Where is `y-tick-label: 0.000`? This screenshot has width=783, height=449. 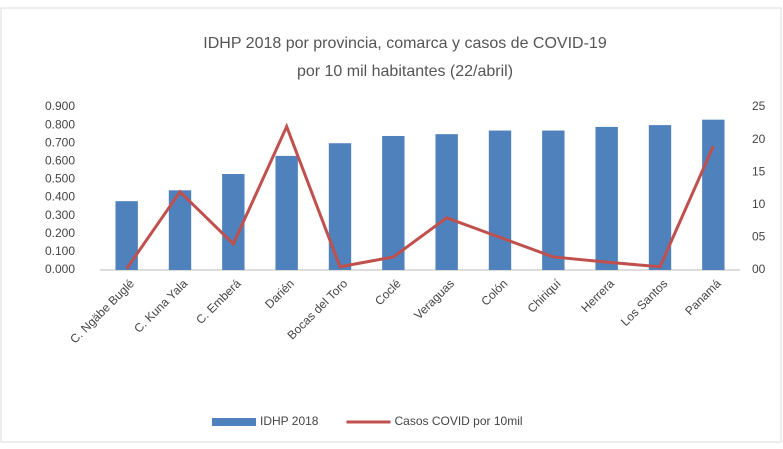
y-tick-label: 0.000 is located at coordinates (60, 269).